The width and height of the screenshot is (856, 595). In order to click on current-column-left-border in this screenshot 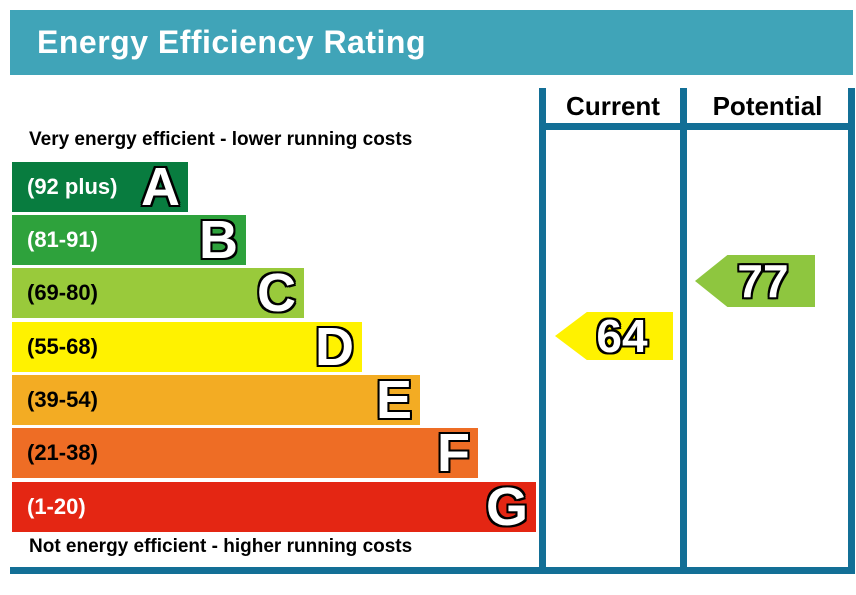, I will do `click(542, 331)`.